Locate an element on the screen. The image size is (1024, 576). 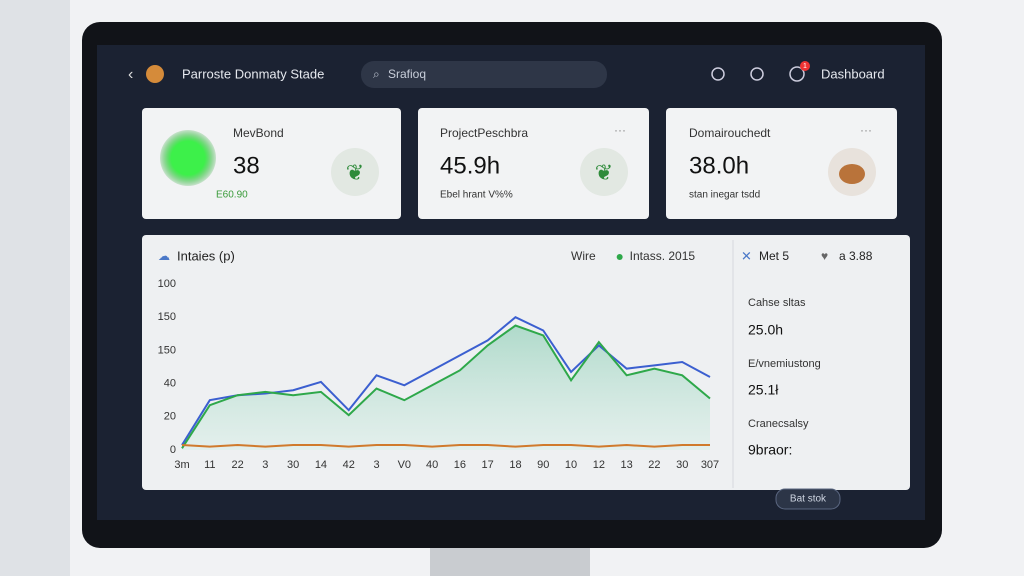
y-tick-label: 0 is located at coordinates (173, 450).